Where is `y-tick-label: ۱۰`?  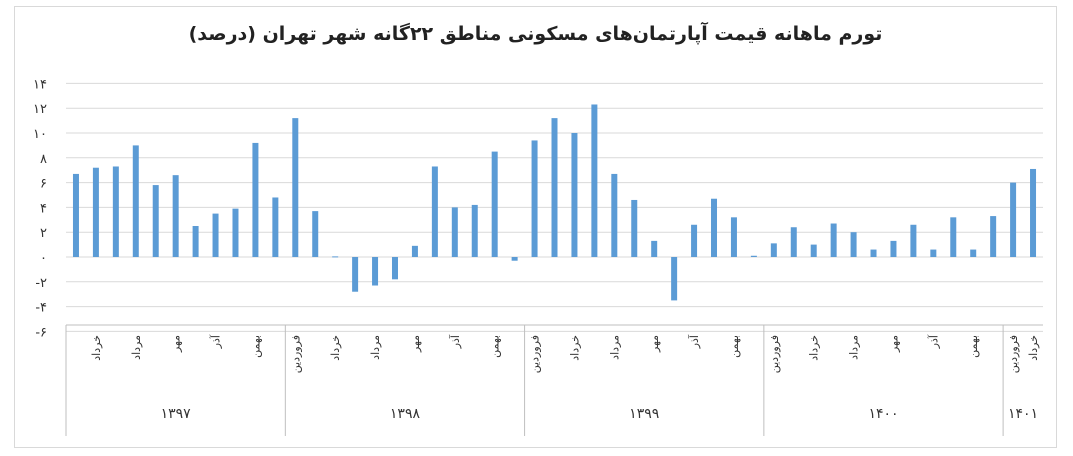
y-tick-label: ۱۰ is located at coordinates (40, 134).